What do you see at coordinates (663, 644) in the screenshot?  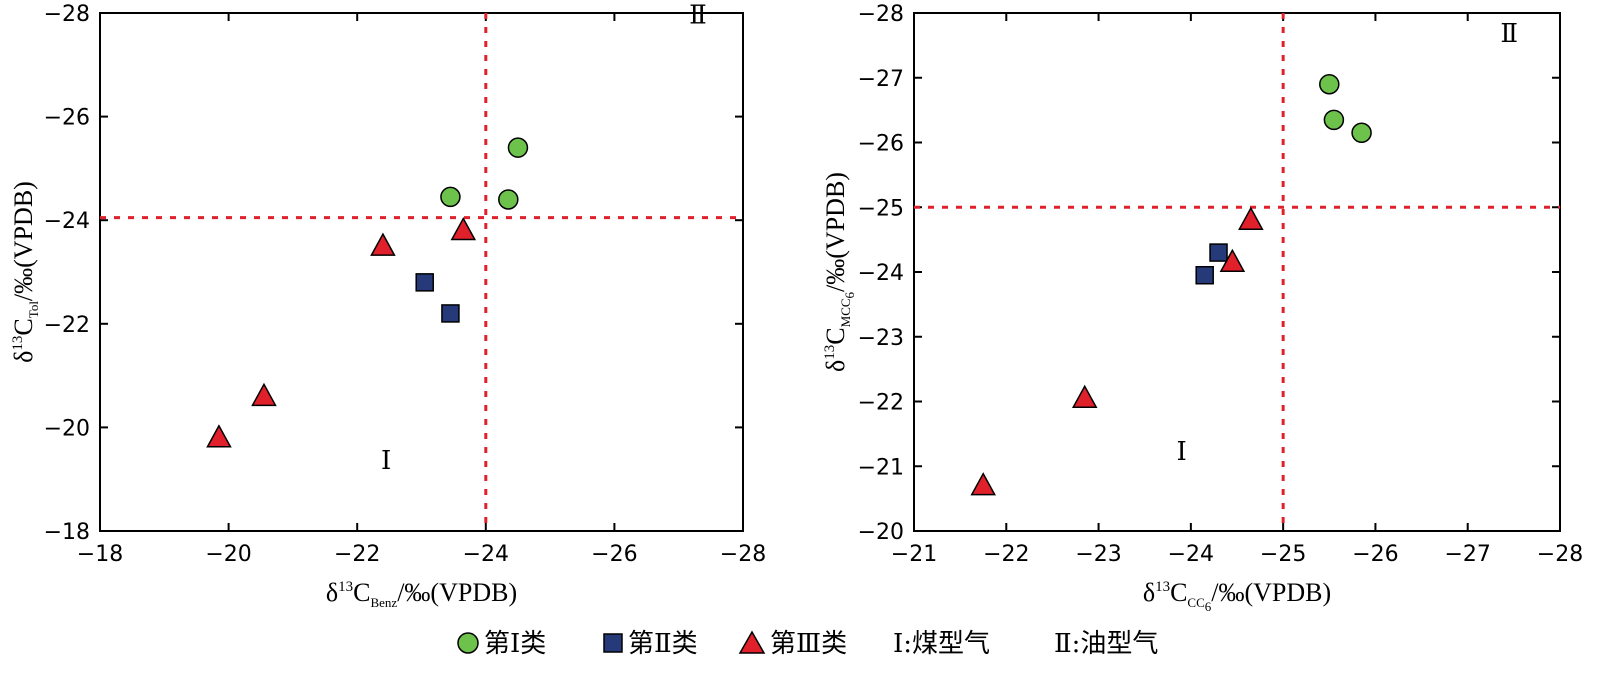 I see `legend-label-class-2: 第Ⅱ类` at bounding box center [663, 644].